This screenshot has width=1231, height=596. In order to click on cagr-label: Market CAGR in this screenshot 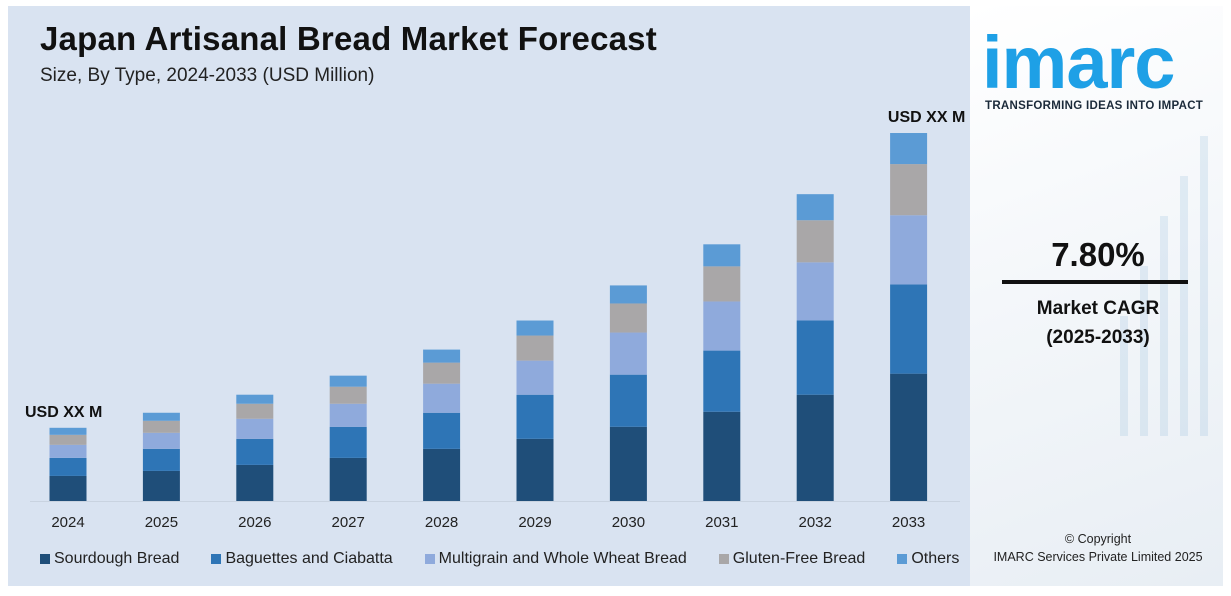, I will do `click(1098, 308)`.